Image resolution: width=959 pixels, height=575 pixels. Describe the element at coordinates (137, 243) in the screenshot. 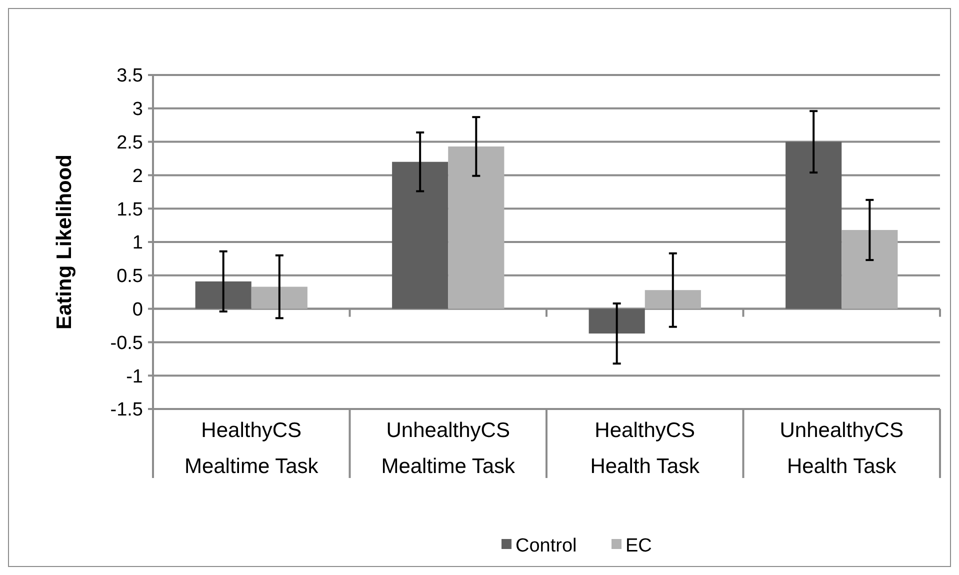

I see `y-tick-label: 1` at that location.